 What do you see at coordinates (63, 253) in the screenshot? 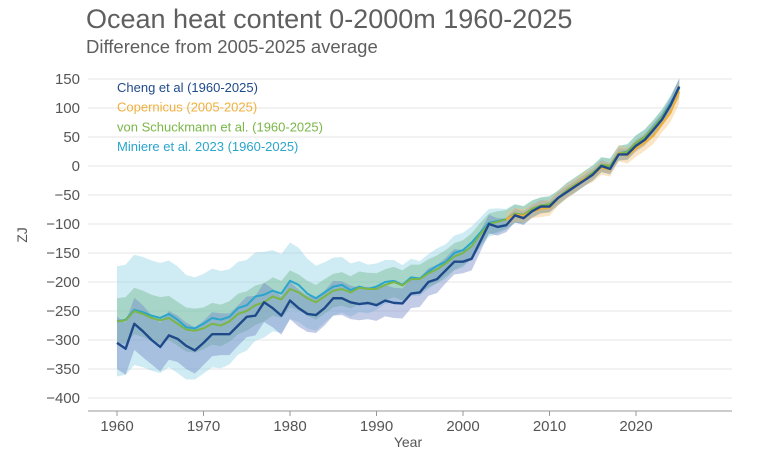
I see `y-tick-label: −150` at bounding box center [63, 253].